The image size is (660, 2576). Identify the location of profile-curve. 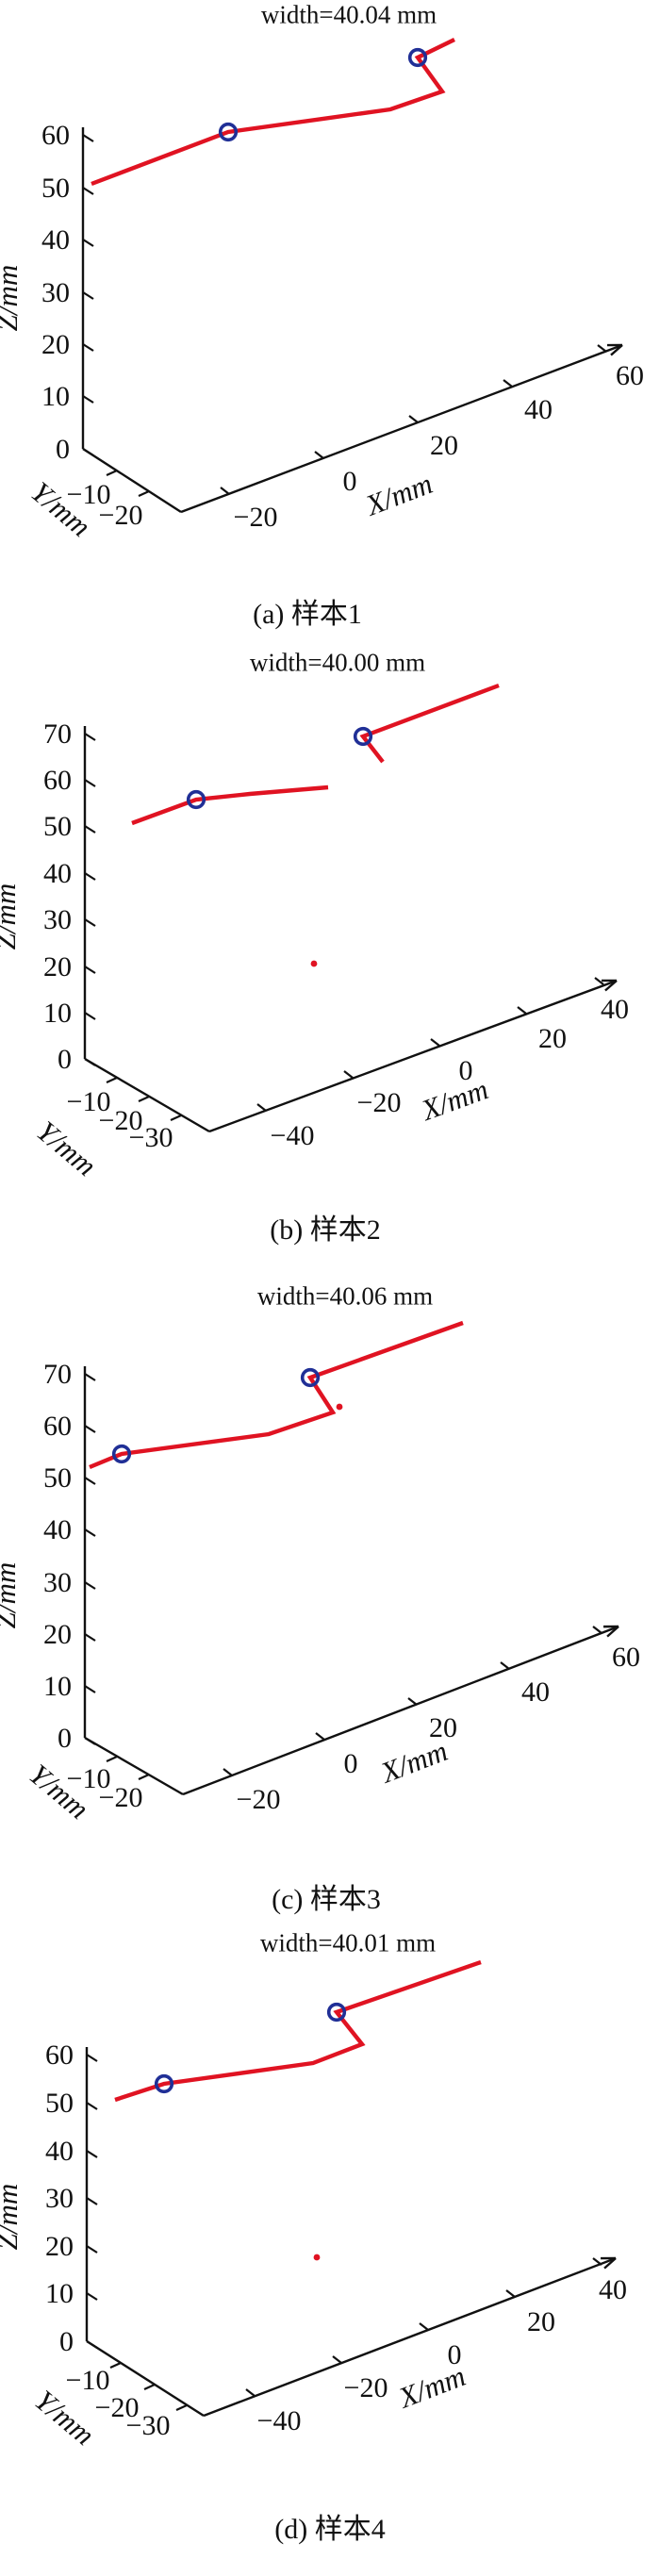
(273, 112).